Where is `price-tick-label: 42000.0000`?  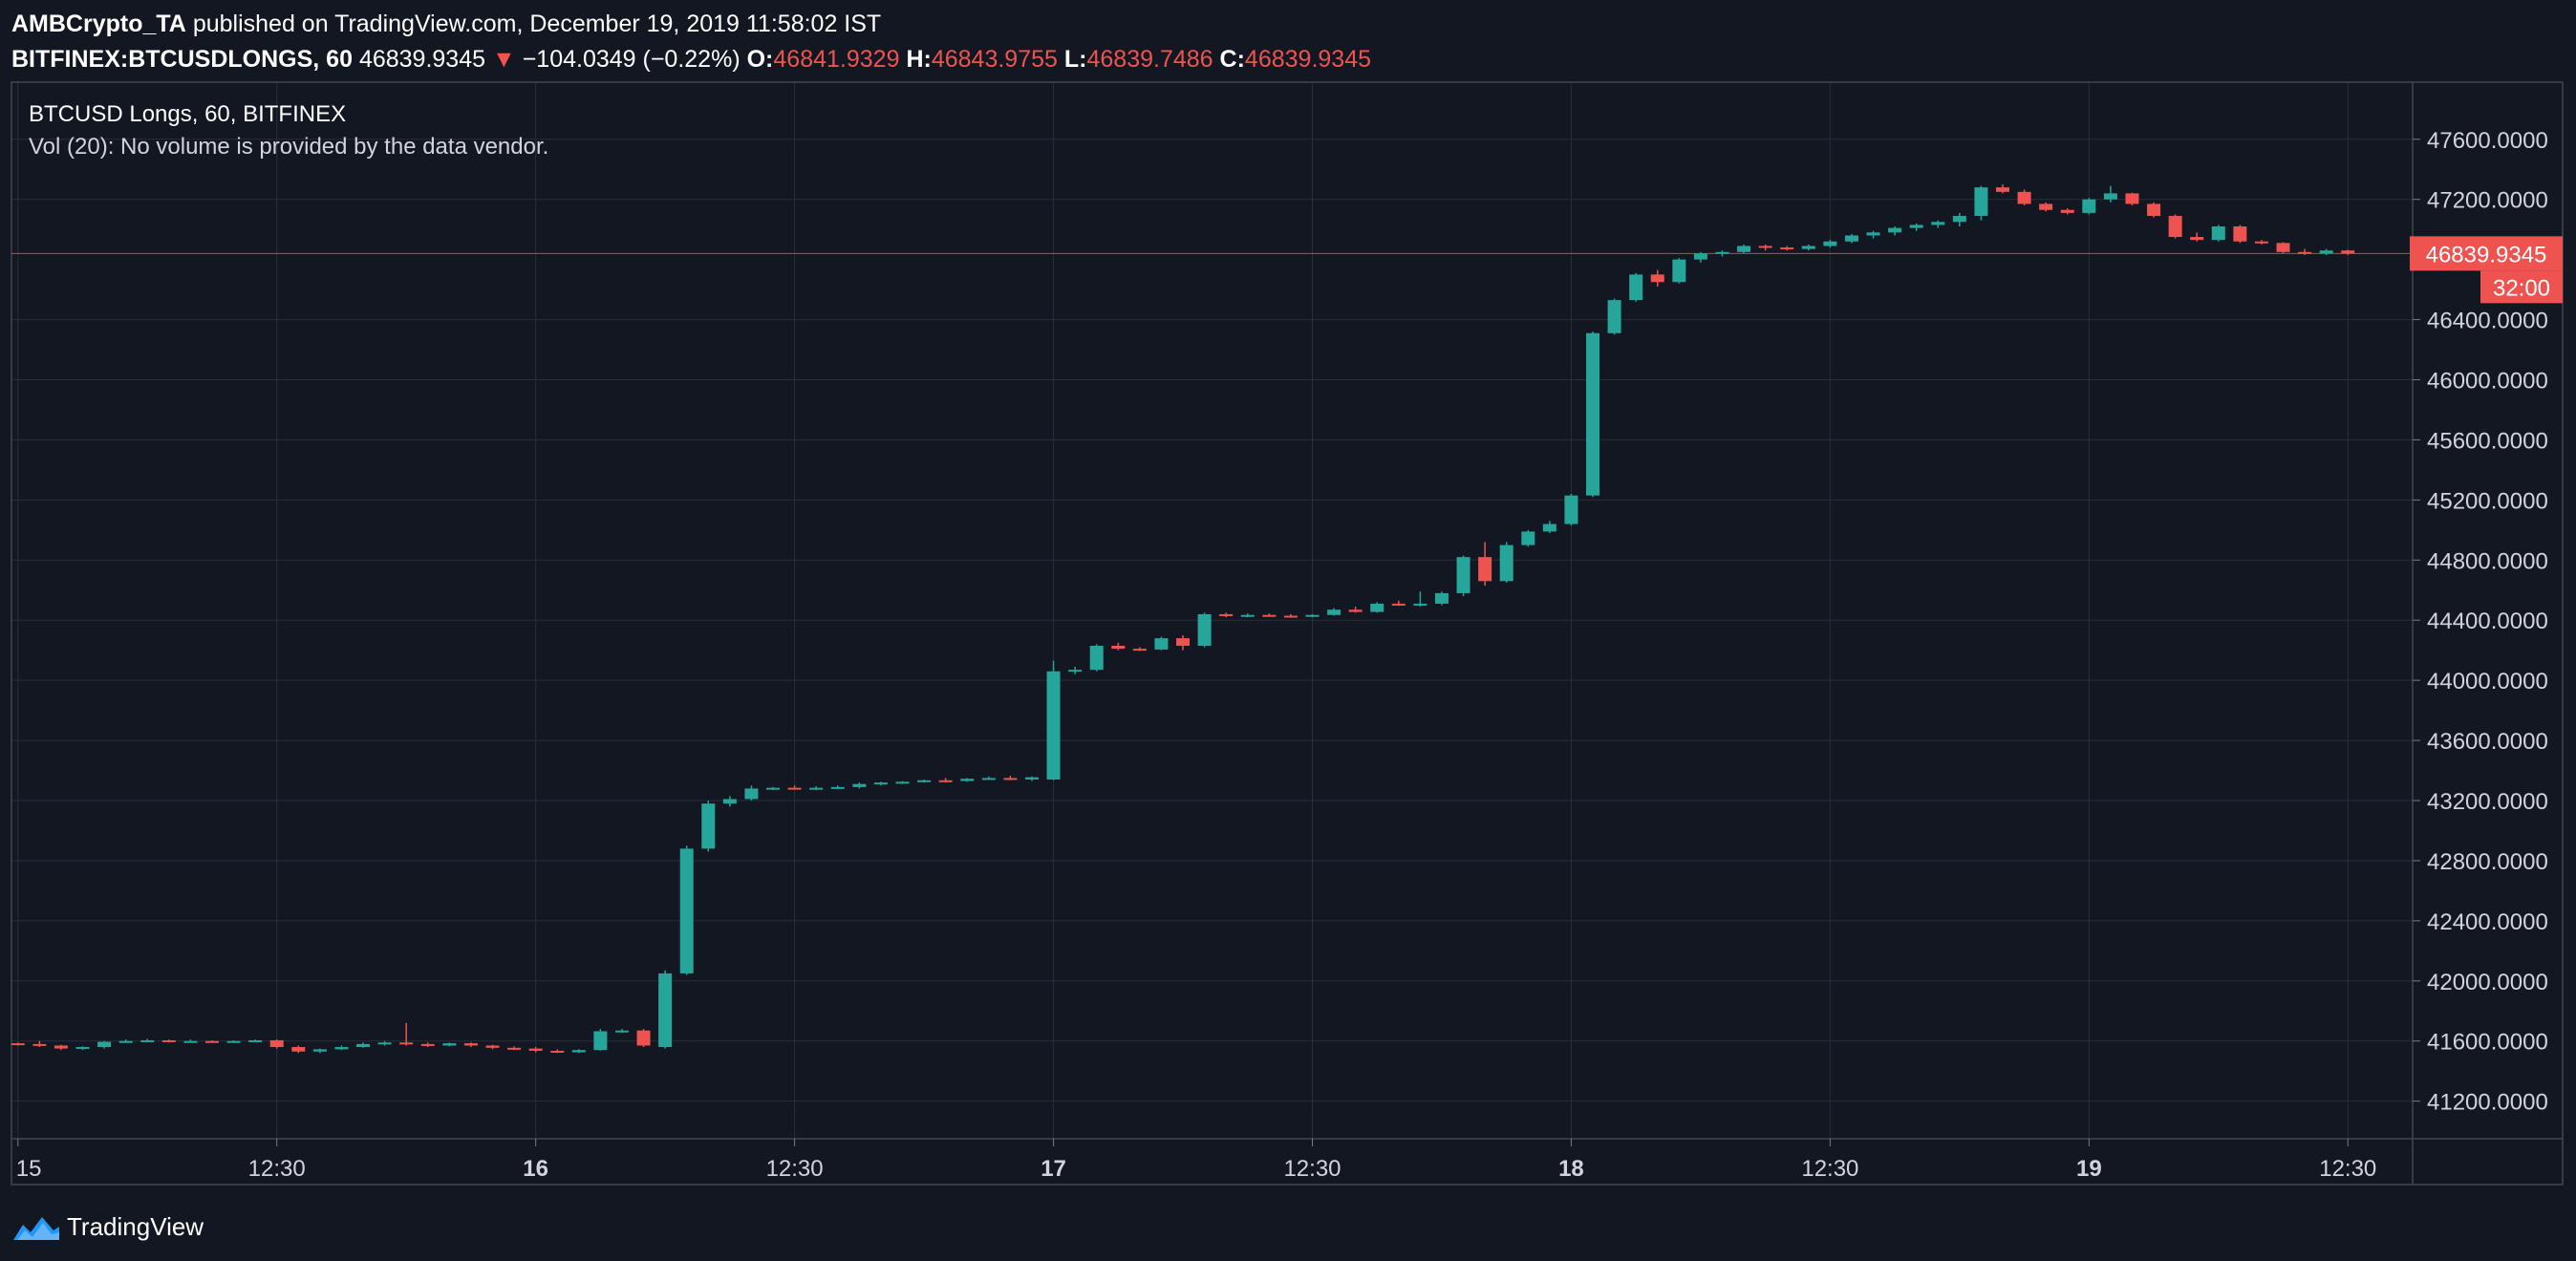 price-tick-label: 42000.0000 is located at coordinates (2487, 983).